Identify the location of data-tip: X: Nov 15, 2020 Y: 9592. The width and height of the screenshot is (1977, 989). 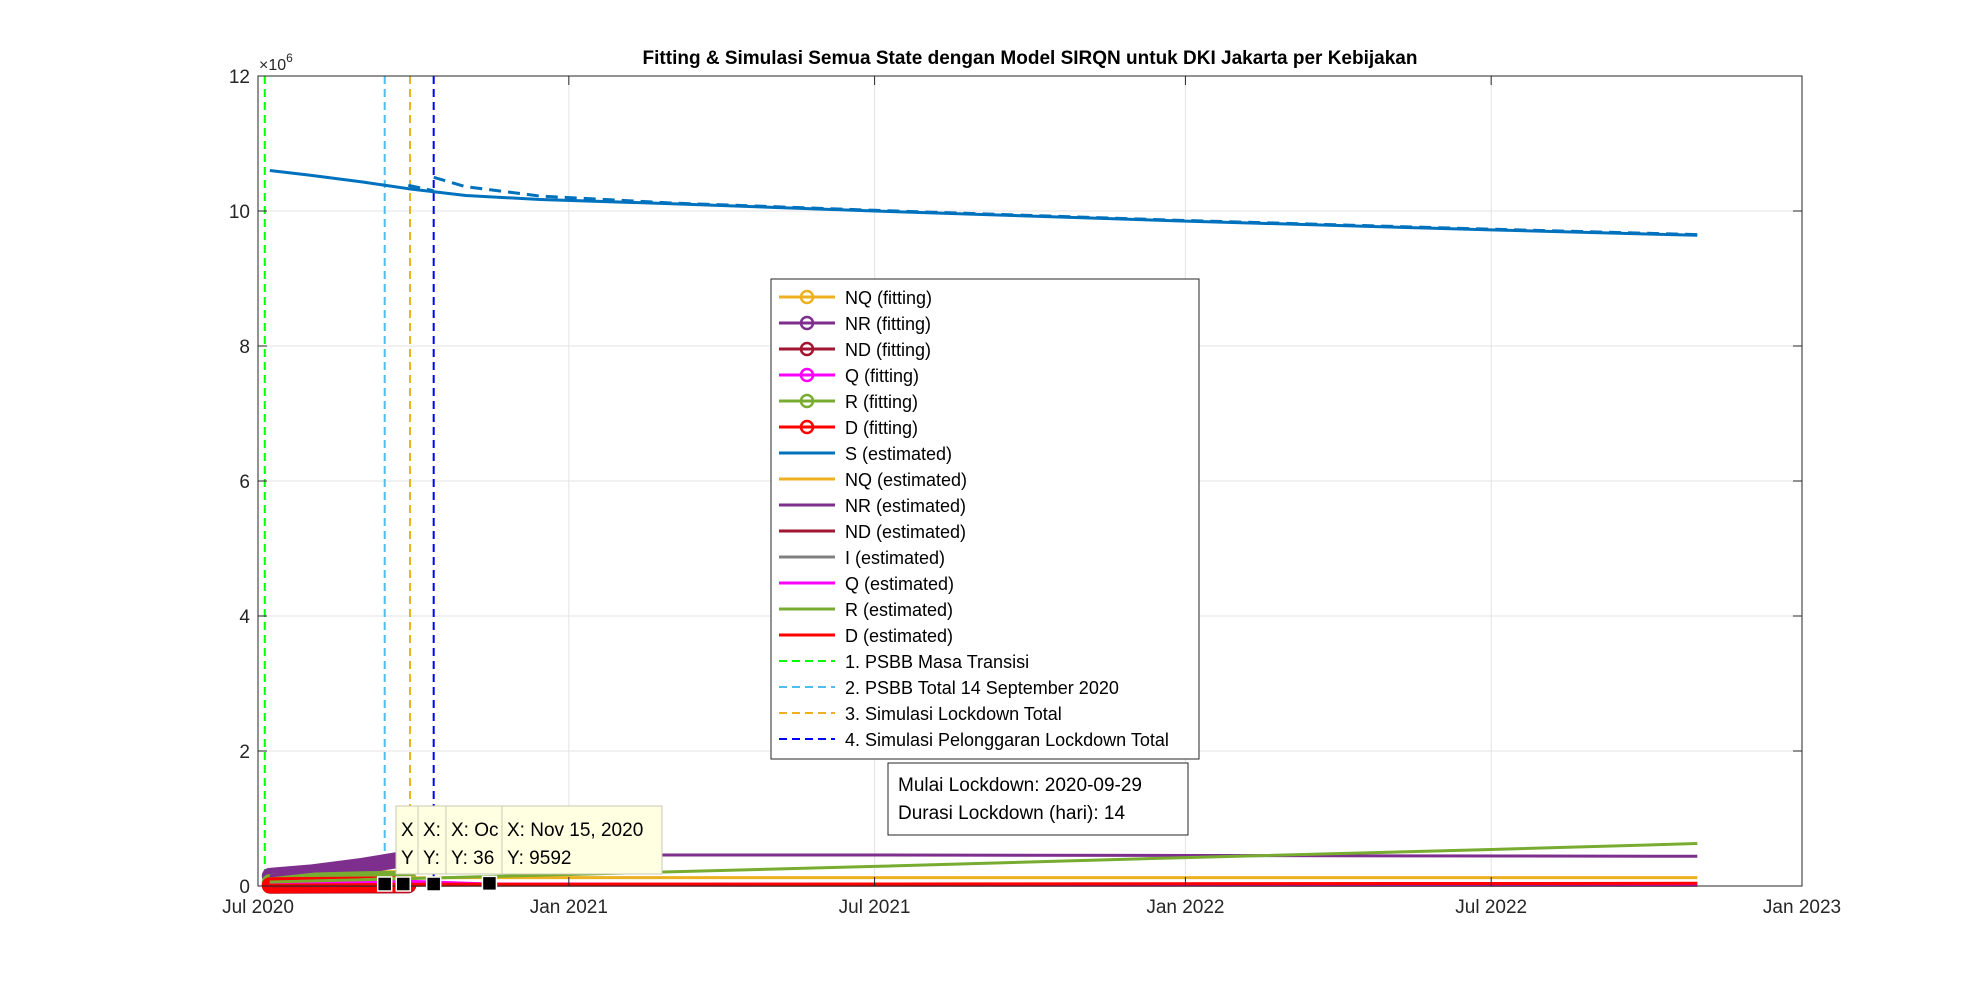
(582, 840).